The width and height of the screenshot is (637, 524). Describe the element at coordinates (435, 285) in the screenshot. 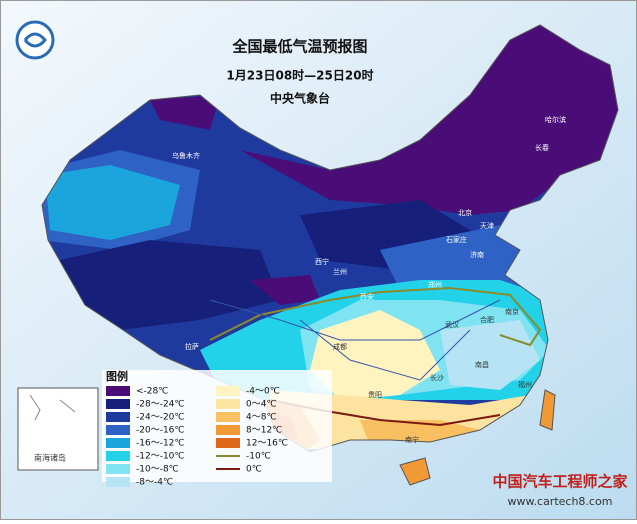

I see `city: 郑州` at that location.